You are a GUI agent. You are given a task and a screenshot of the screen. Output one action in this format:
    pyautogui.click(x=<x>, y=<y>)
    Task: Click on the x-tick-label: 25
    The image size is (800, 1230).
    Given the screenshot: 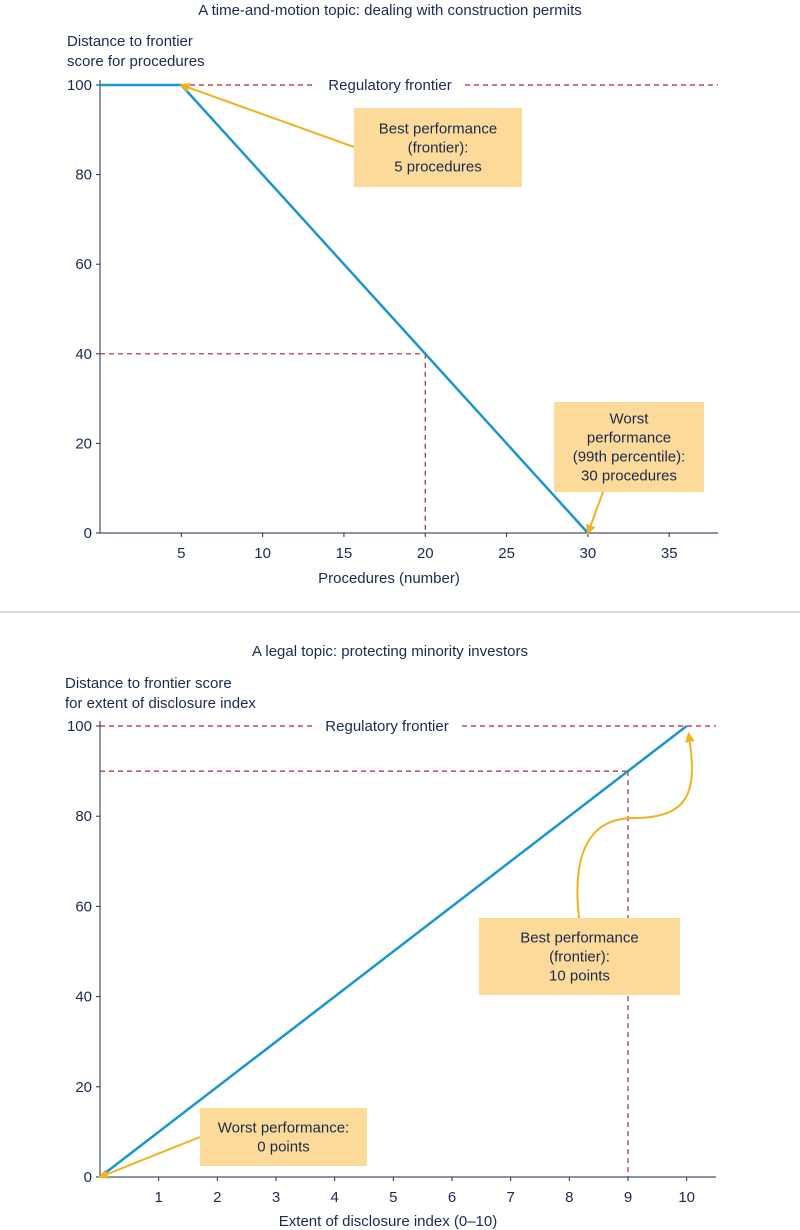 What is the action you would take?
    pyautogui.click(x=506, y=553)
    